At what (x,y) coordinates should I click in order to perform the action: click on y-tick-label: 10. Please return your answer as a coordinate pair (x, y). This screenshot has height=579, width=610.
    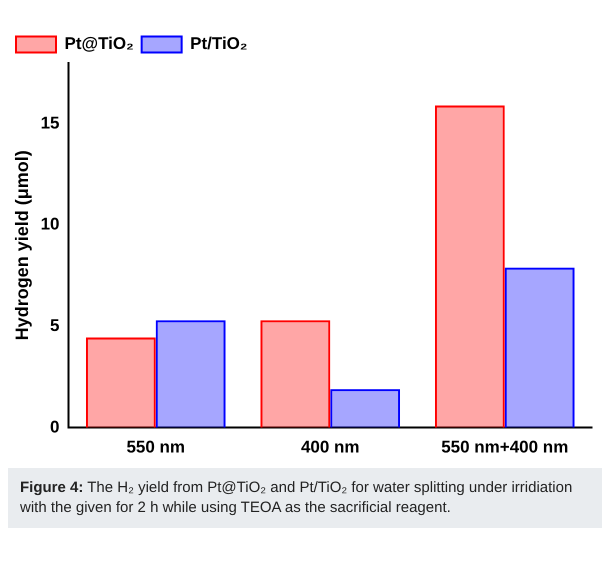
    Looking at the image, I should click on (50, 224).